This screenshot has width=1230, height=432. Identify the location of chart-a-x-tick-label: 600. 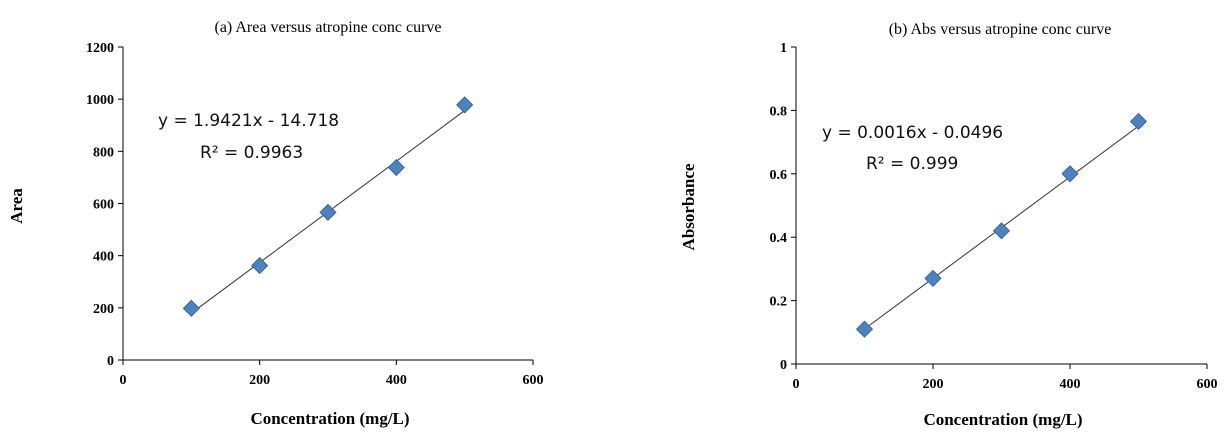
(533, 380).